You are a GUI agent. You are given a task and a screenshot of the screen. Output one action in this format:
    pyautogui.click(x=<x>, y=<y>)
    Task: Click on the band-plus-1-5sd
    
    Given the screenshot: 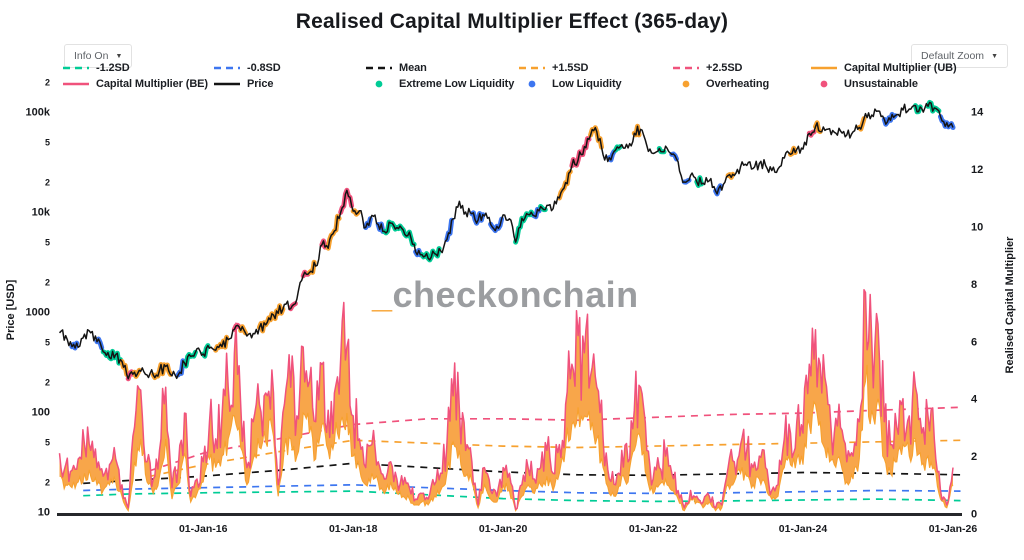 What is the action you would take?
    pyautogui.click(x=555, y=458)
    